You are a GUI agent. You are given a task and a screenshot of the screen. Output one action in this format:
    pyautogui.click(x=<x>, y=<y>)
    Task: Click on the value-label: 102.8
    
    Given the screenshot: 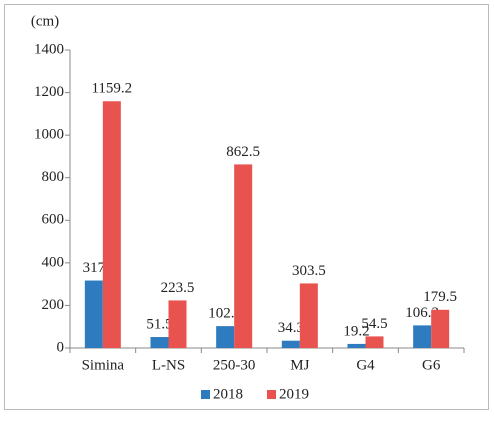 What is the action you would take?
    pyautogui.click(x=225, y=314)
    